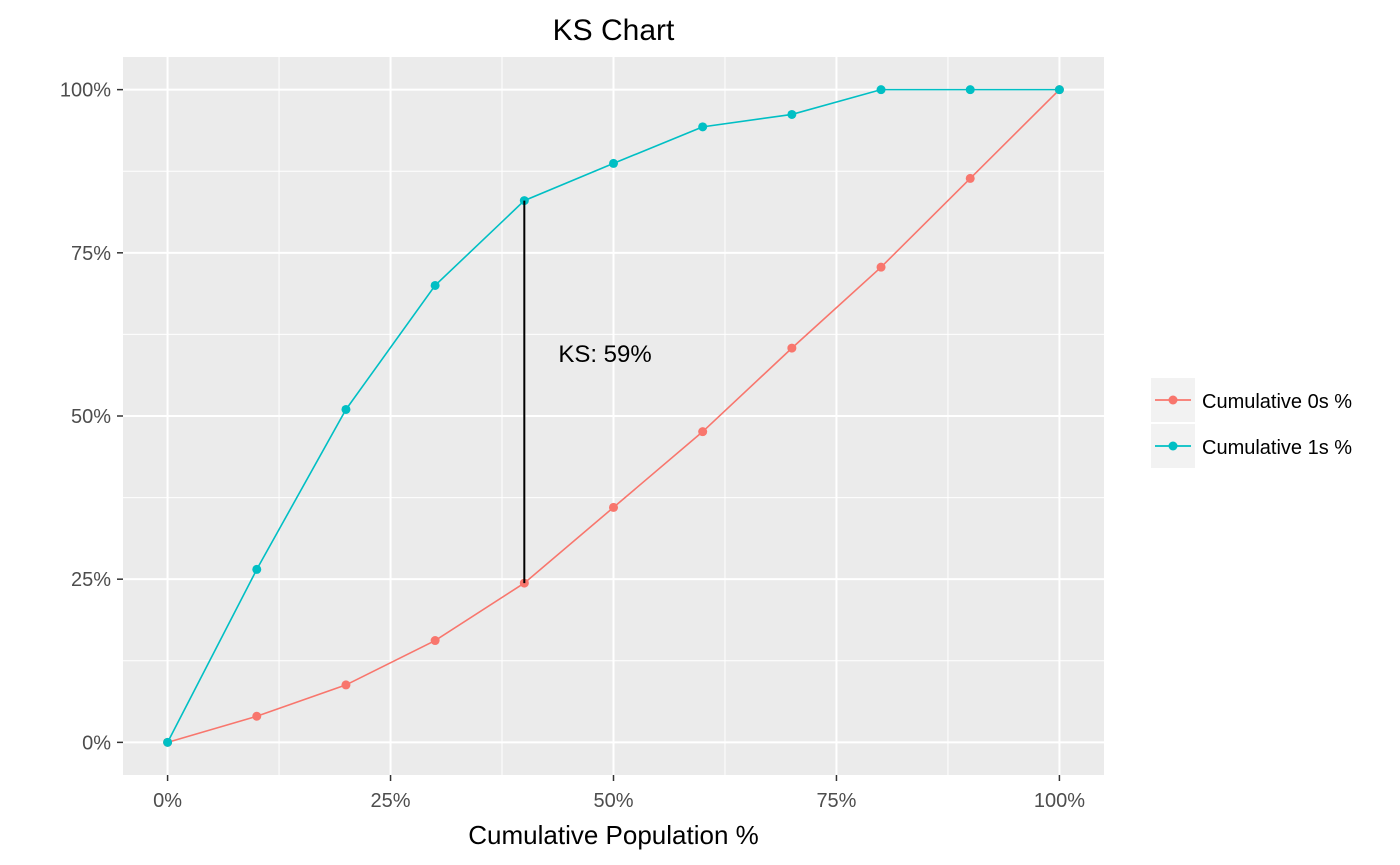 Image resolution: width=1400 pixels, height=865 pixels. What do you see at coordinates (1059, 801) in the screenshot?
I see `x-tick-label: 100%` at bounding box center [1059, 801].